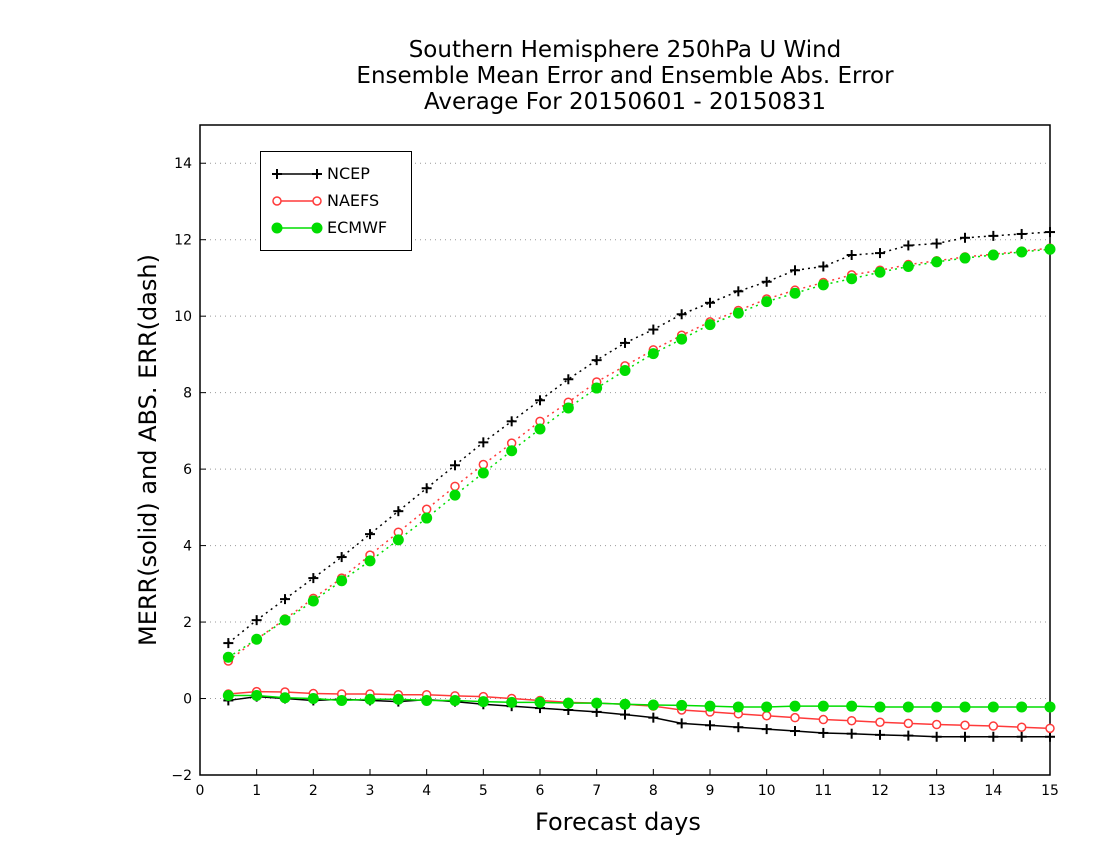 This screenshot has width=1100, height=850. I want to click on y-tick-label: 6, so click(187, 470).